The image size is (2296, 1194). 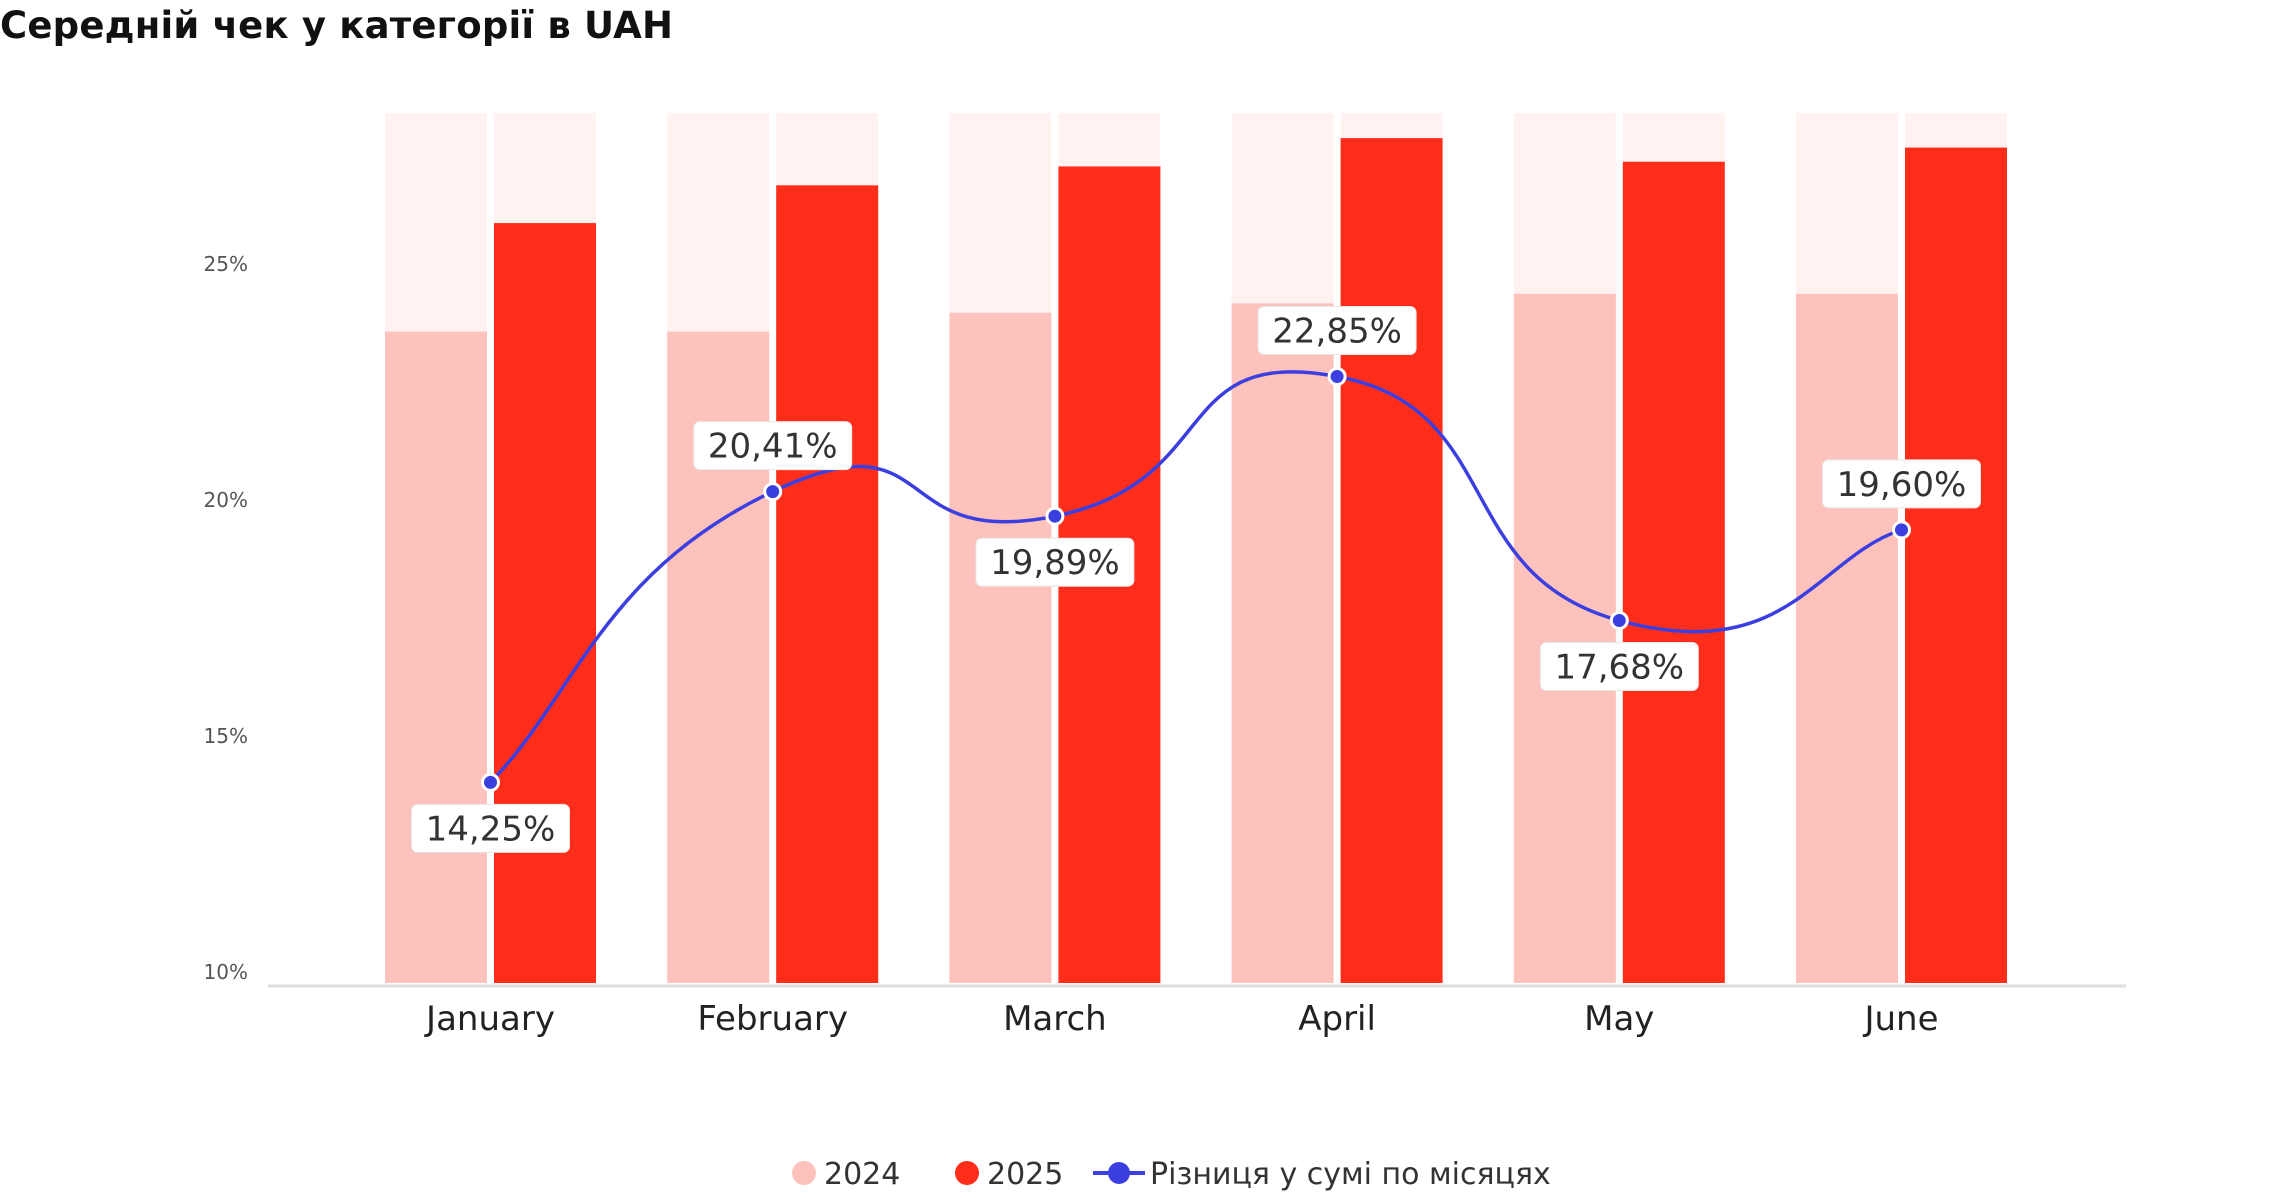 What do you see at coordinates (1350, 1174) in the screenshot?
I see `legend-label-difference: Різниця у сумі по місяцях` at bounding box center [1350, 1174].